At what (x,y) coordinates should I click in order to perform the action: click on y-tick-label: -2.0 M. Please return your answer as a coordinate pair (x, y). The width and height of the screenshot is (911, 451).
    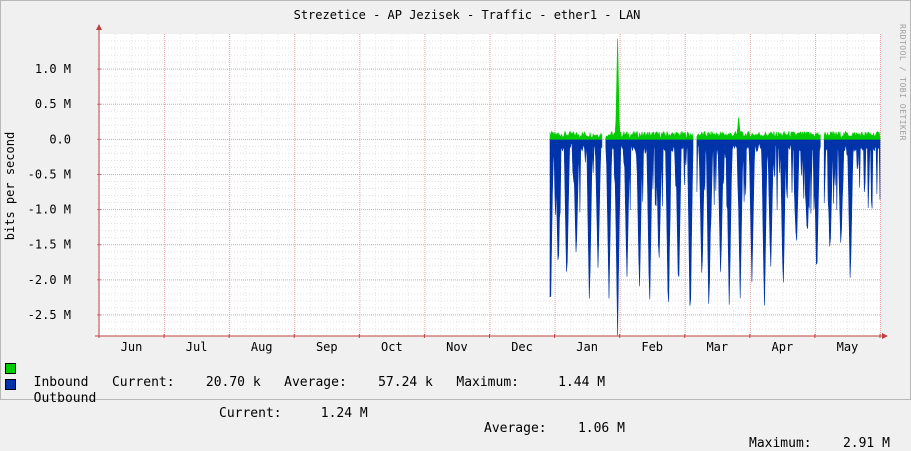
    Looking at the image, I should click on (49, 280).